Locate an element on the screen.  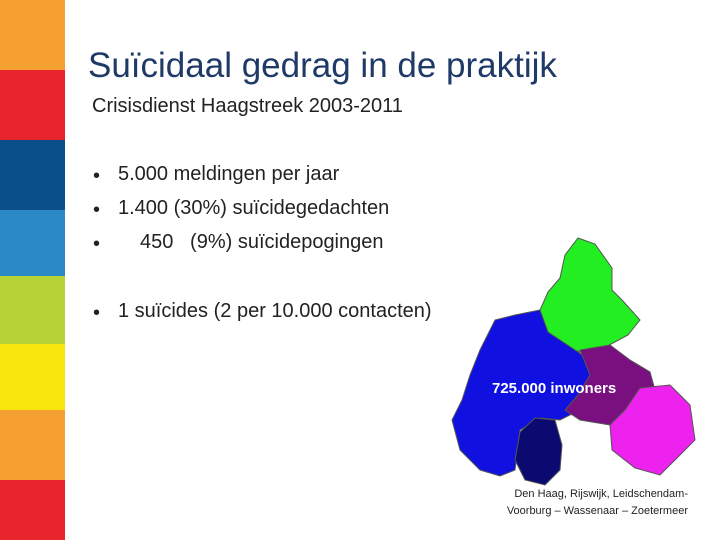
title: Suïcidaal gedrag in de praktijk is located at coordinates (322, 65).